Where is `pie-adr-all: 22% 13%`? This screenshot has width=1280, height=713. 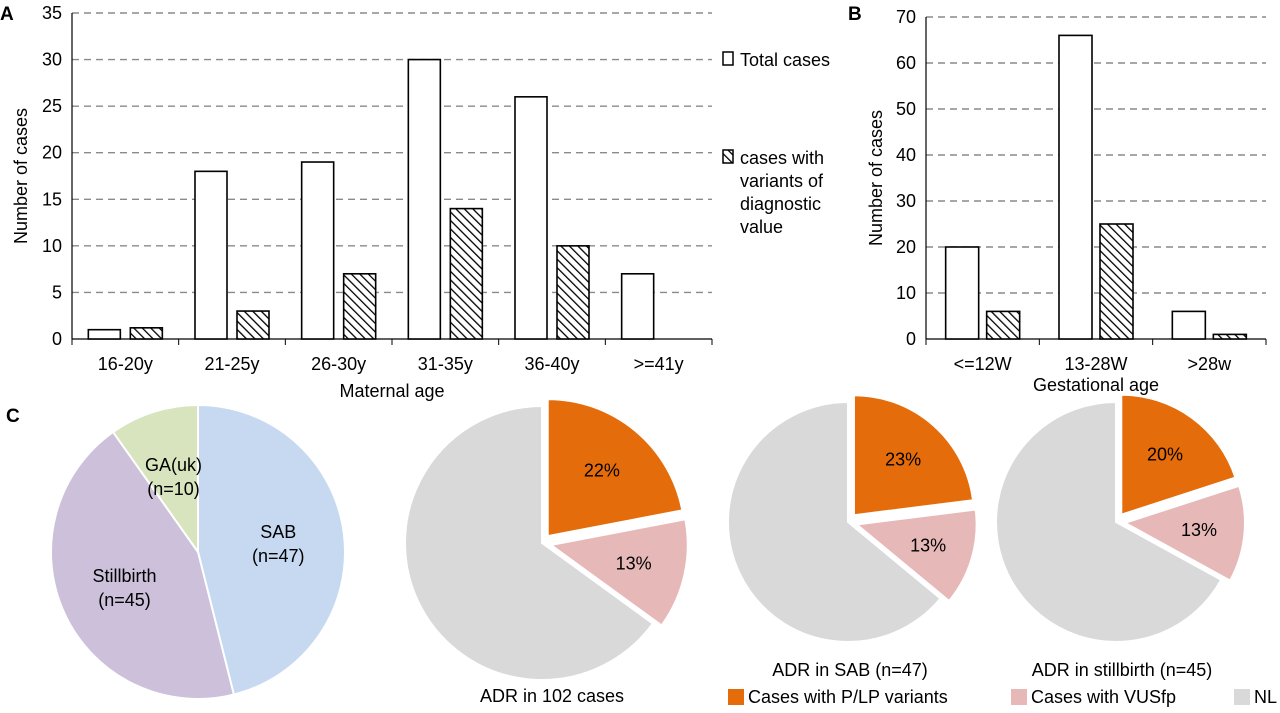
pie-adr-all: 22% 13% is located at coordinates (546, 539).